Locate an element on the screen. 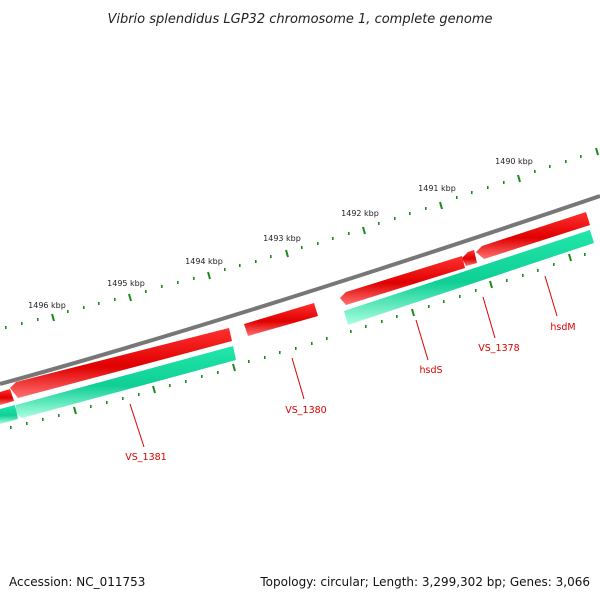 The height and width of the screenshot is (600, 600). gene-edge-arrow is located at coordinates (7, 397).